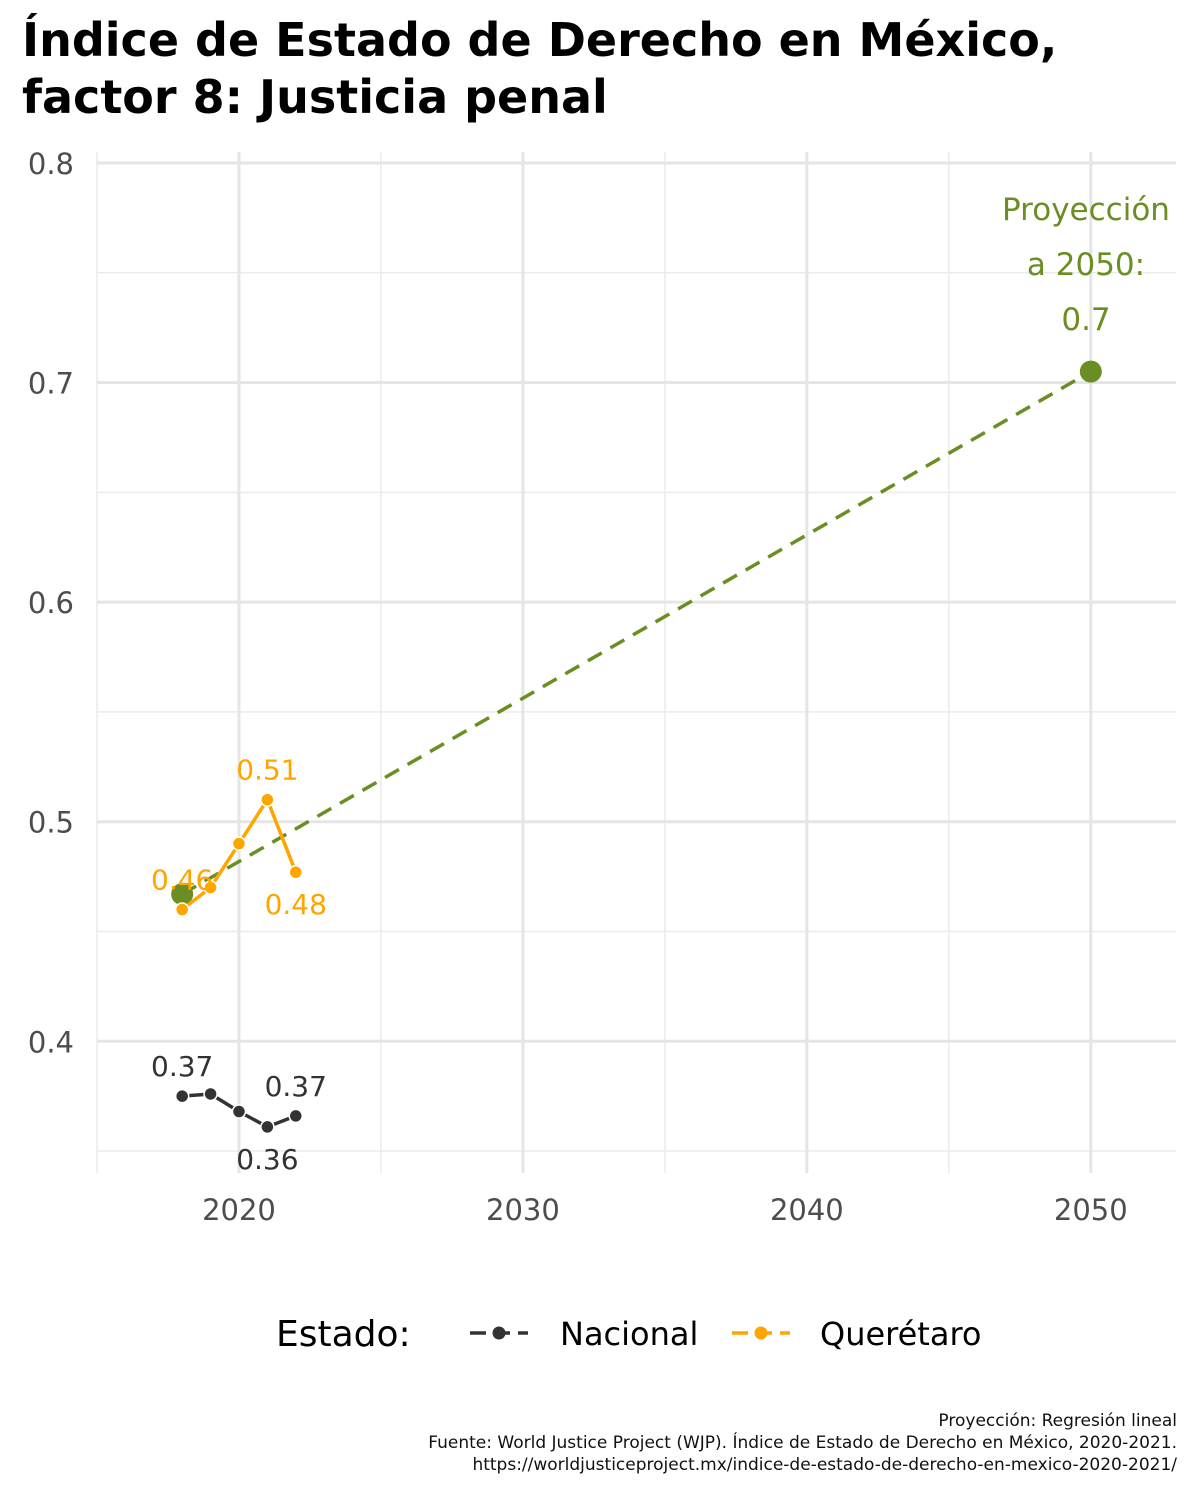  I want to click on y-tick-label: 0.6, so click(51, 603).